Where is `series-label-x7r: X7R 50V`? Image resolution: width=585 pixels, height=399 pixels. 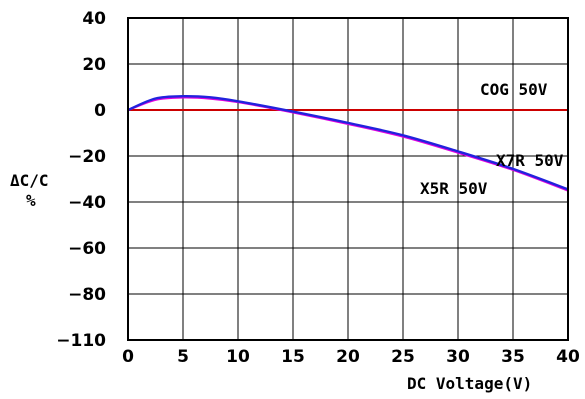 series-label-x7r: X7R 50V is located at coordinates (530, 160).